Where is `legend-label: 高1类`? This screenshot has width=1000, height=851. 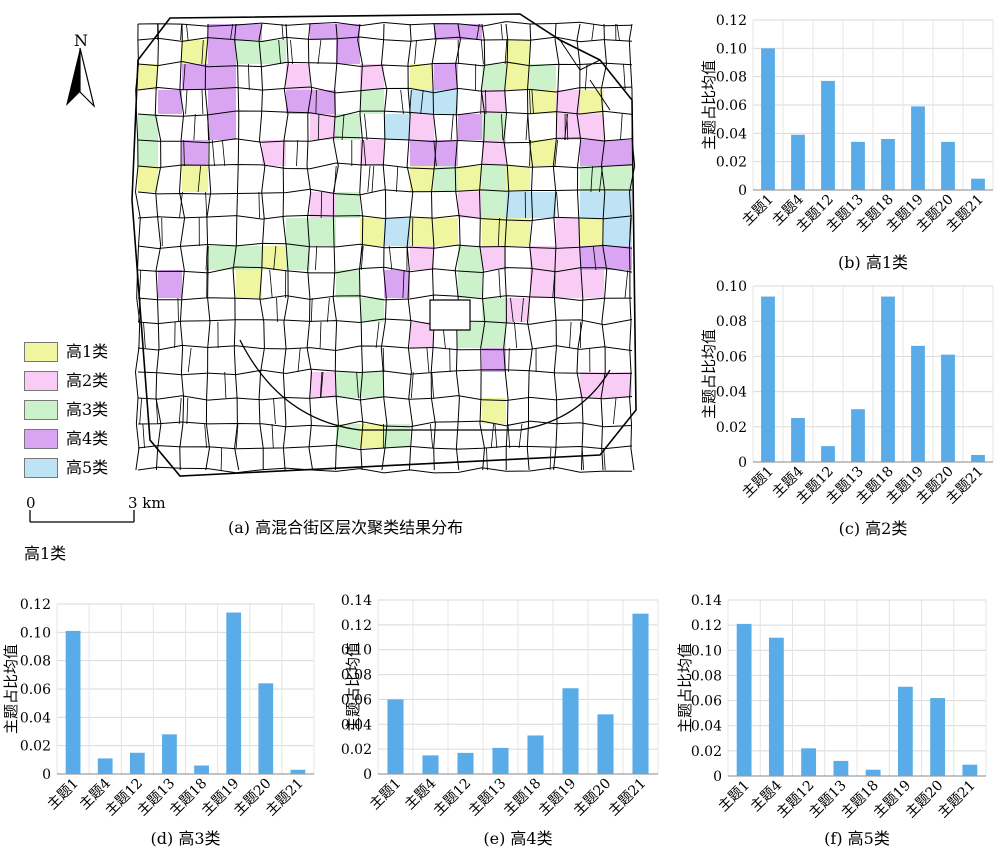
legend-label: 高1类 is located at coordinates (87, 351).